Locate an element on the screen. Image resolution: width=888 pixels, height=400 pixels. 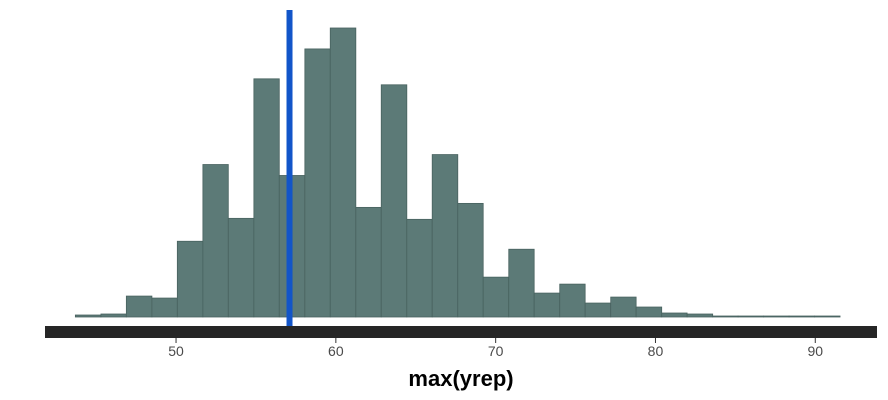
x-axis-title: max(yrep) is located at coordinates (460, 378).